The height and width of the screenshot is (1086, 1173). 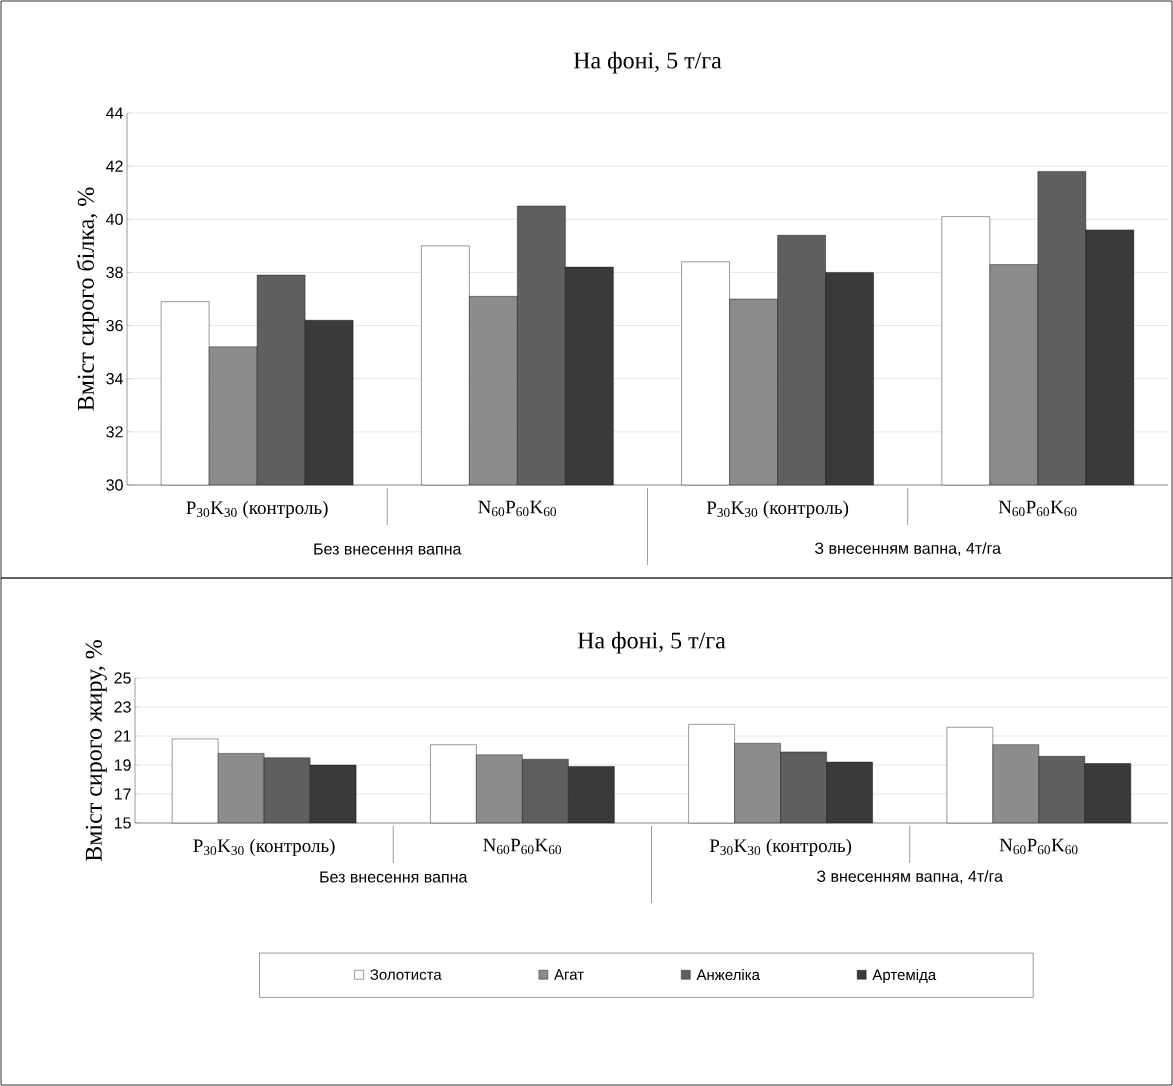 I want to click on y-tick-label: 34, so click(x=114, y=379).